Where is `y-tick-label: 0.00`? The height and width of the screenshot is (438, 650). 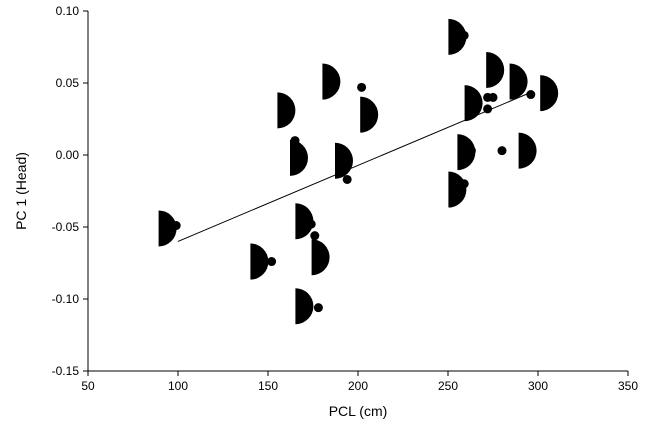 y-tick-label: 0.00 is located at coordinates (68, 155).